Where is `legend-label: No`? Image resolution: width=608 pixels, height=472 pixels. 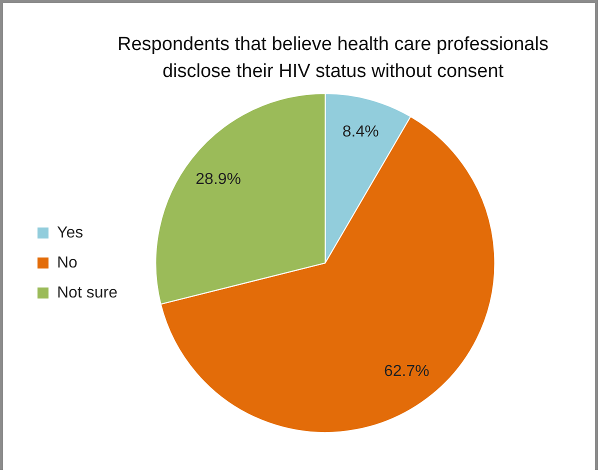
legend-label: No is located at coordinates (67, 263).